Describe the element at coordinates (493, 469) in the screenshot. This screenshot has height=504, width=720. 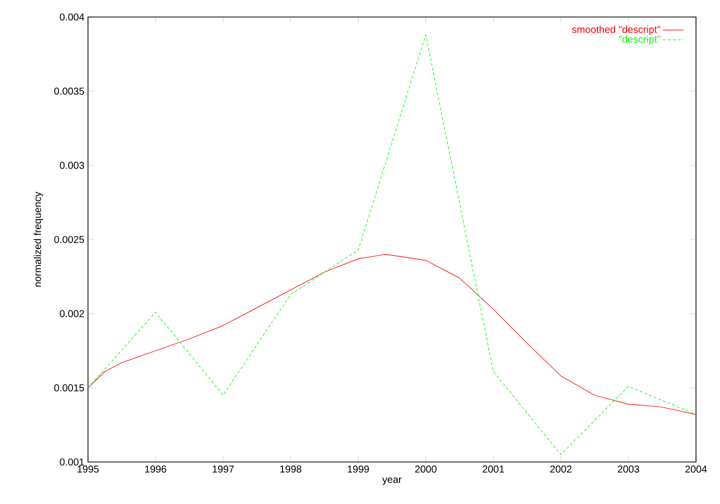
I see `x-tick-label: 2001` at that location.